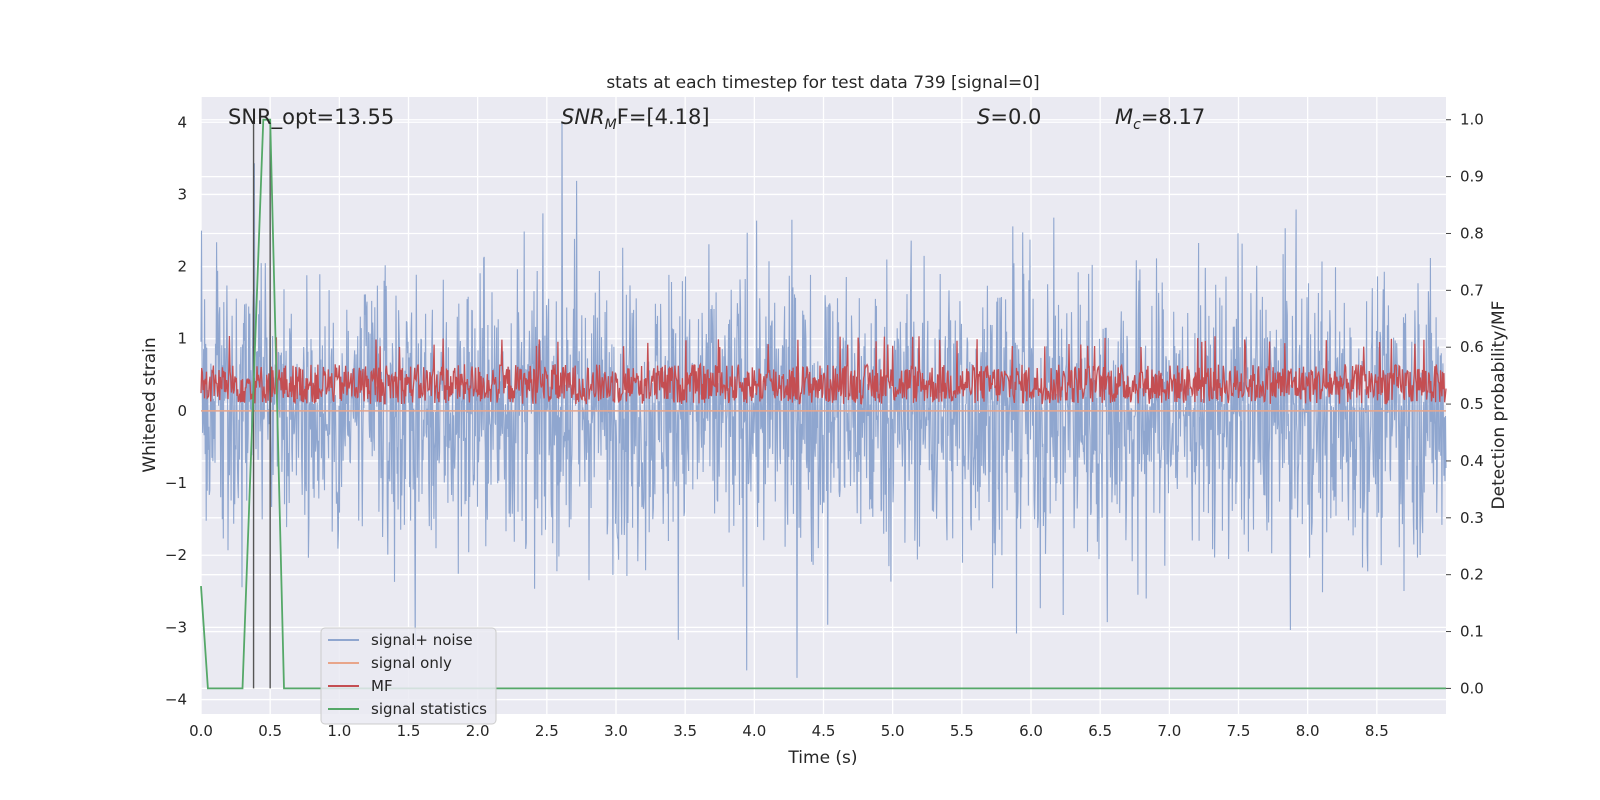  Describe the element at coordinates (1472, 518) in the screenshot. I see `y-tick-label-right: 0.3` at that location.